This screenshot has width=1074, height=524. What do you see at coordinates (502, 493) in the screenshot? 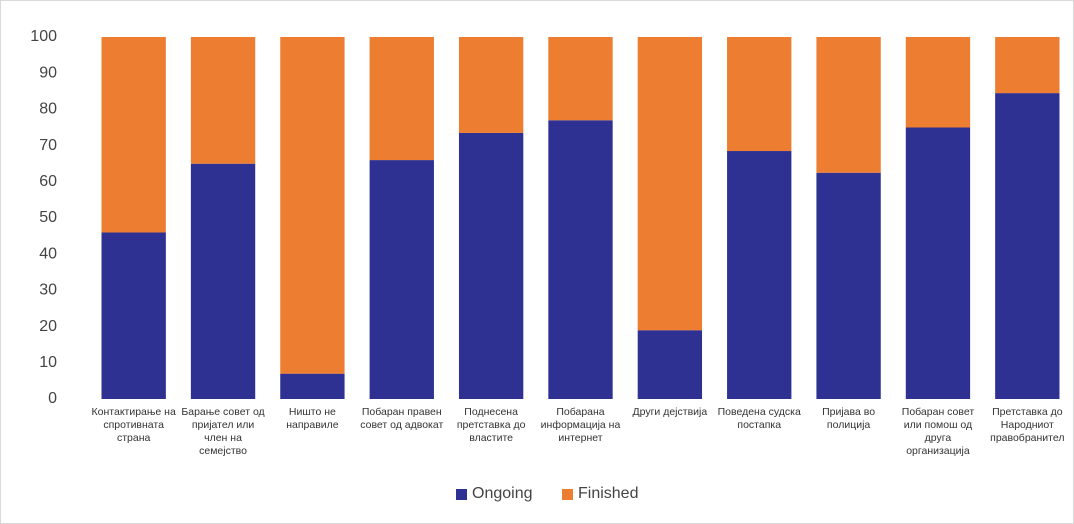
I see `legend-label: Ongoing` at bounding box center [502, 493].